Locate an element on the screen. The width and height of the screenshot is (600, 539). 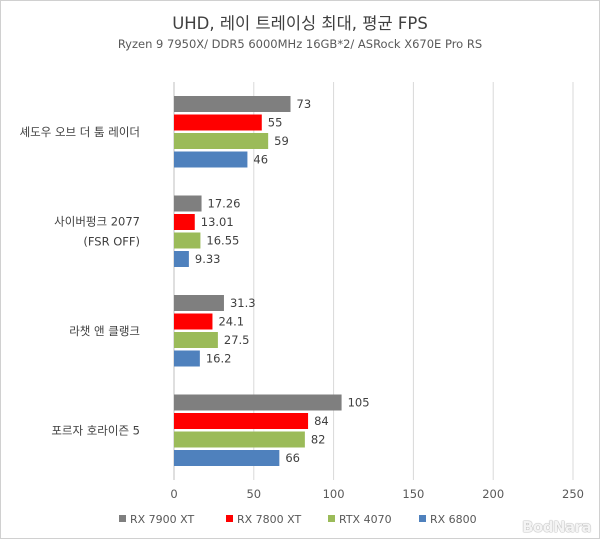
x-tick-label: 250 is located at coordinates (573, 494).